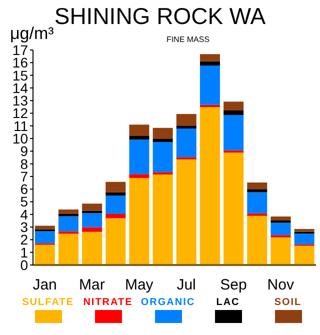 This screenshot has height=335, width=320. Describe the element at coordinates (108, 302) in the screenshot. I see `text: NITRATE` at that location.